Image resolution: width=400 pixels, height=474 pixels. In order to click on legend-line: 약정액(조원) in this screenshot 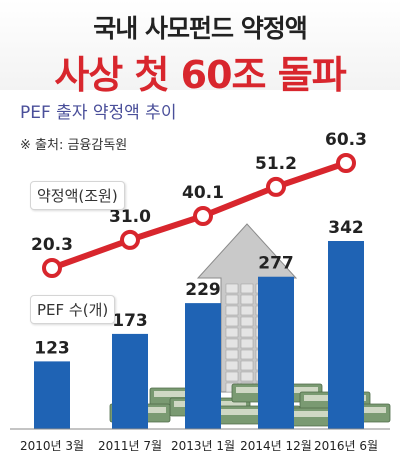, I will do `click(77, 195)`.